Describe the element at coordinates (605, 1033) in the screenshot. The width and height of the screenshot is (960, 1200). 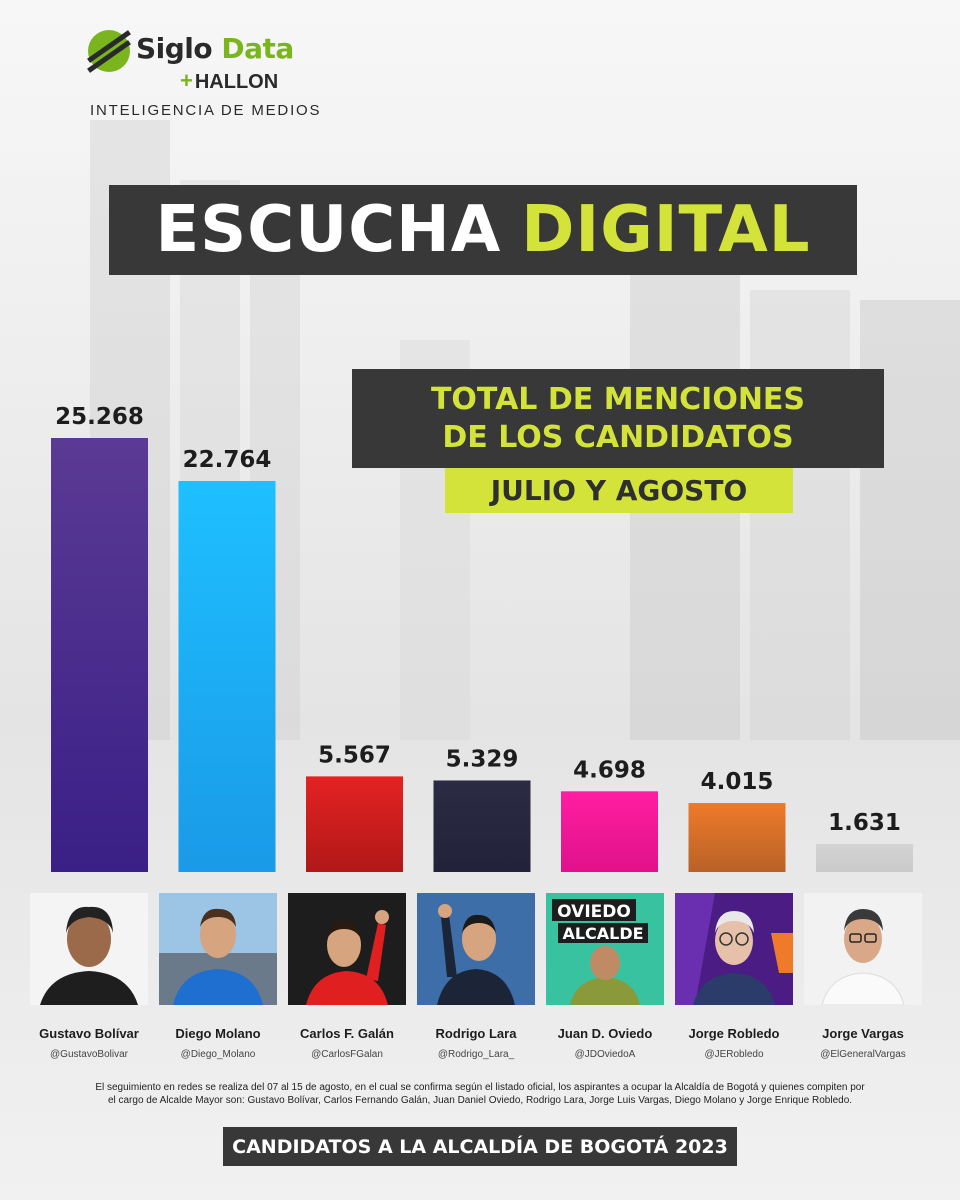
I see `candidate-name-oviedo: Juan D. Oviedo` at that location.